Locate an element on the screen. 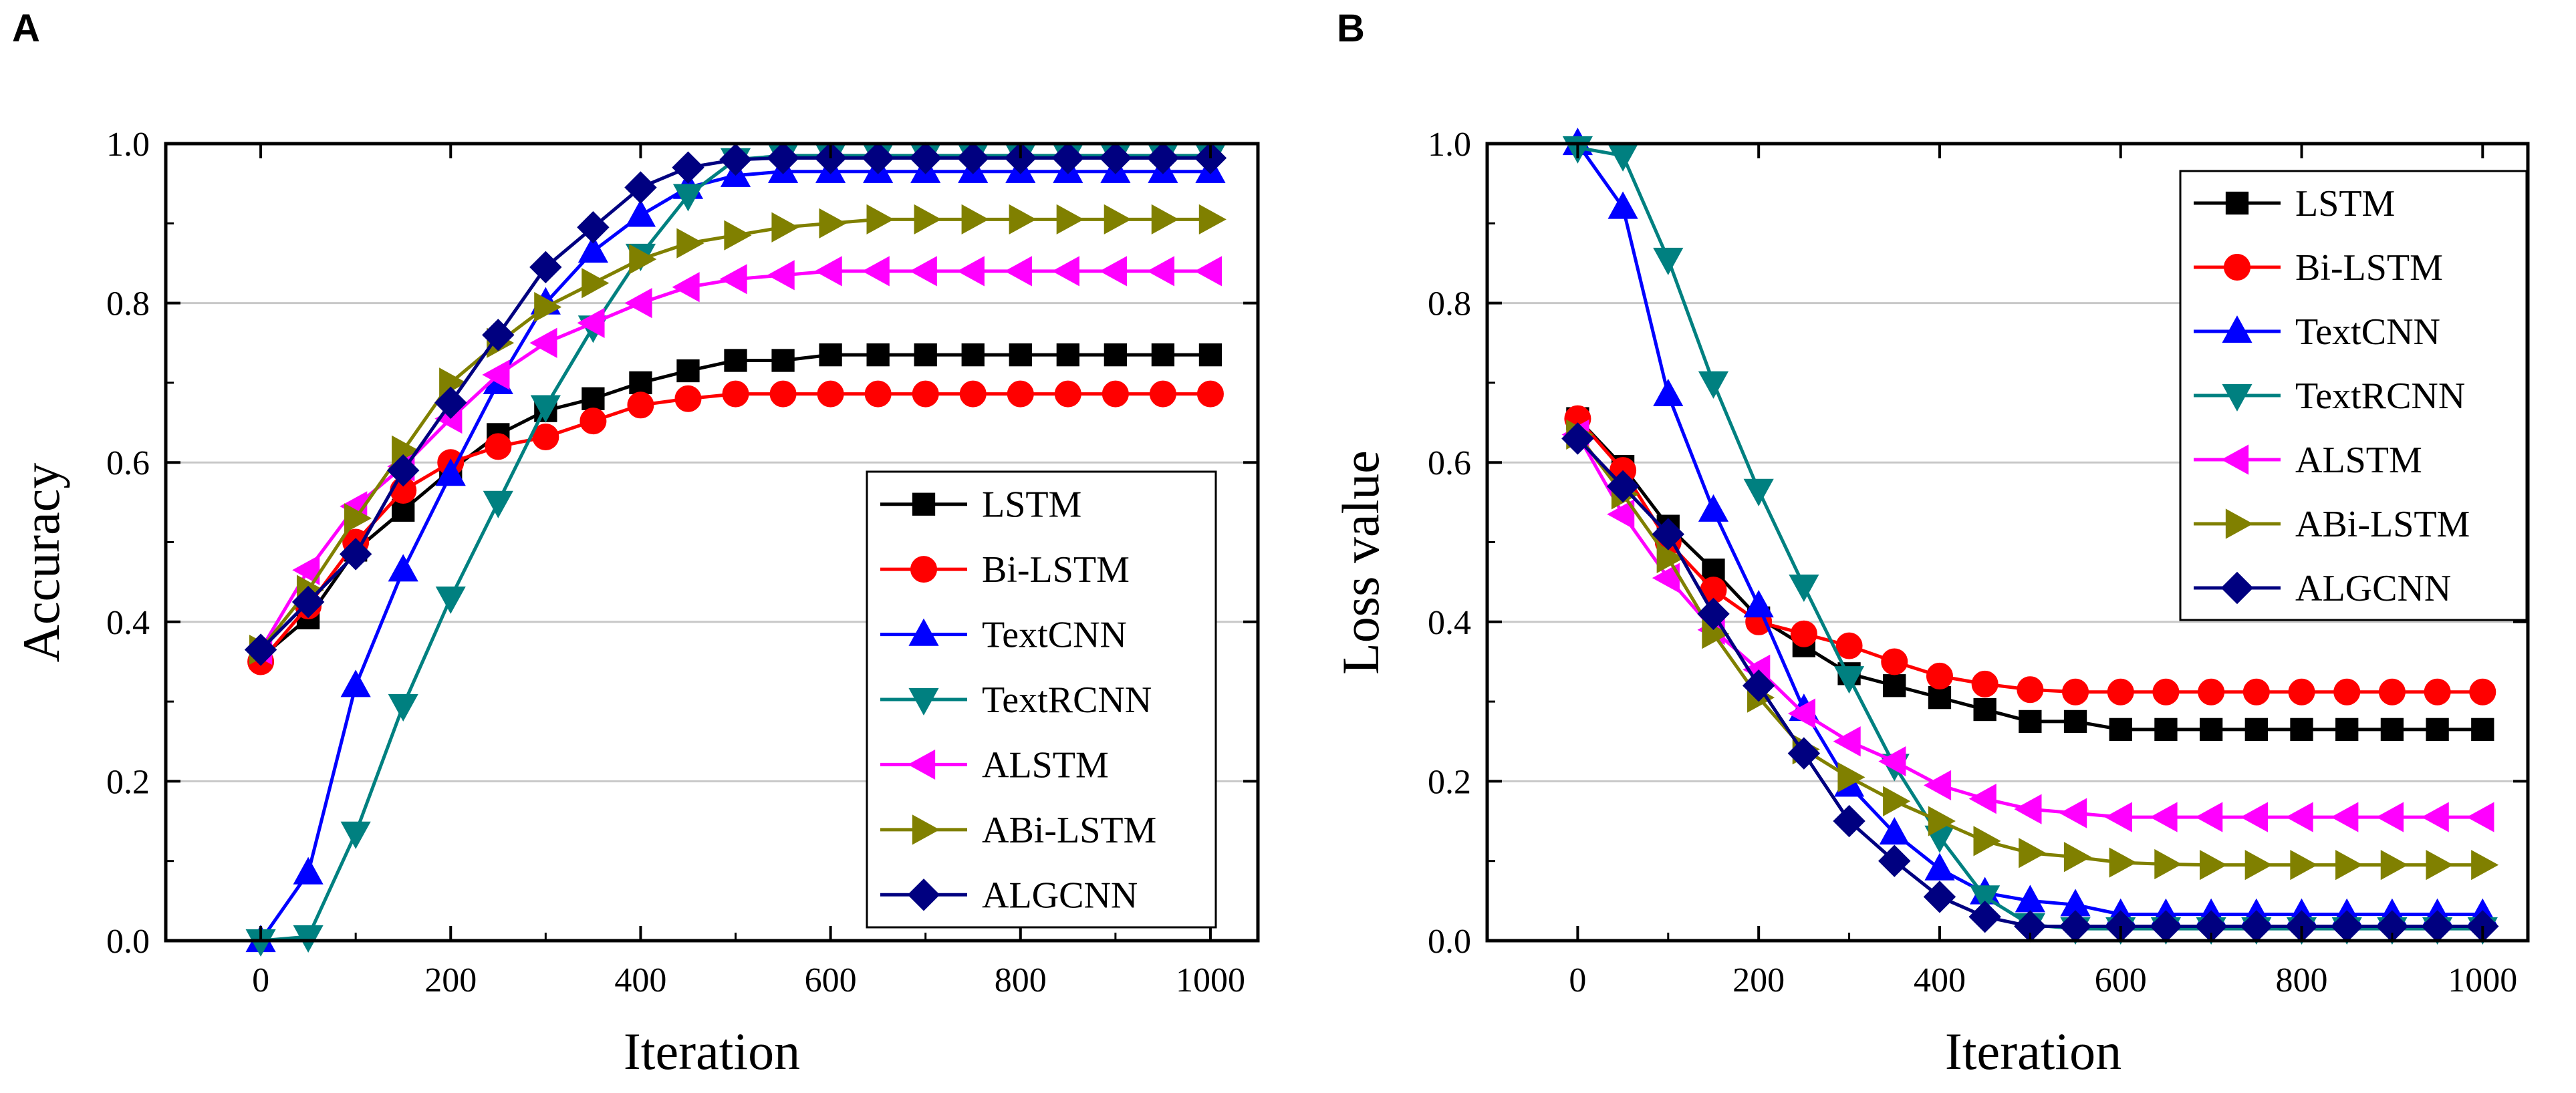 This screenshot has width=2576, height=1093. panel-a-x-tick-label: 200 is located at coordinates (450, 980).